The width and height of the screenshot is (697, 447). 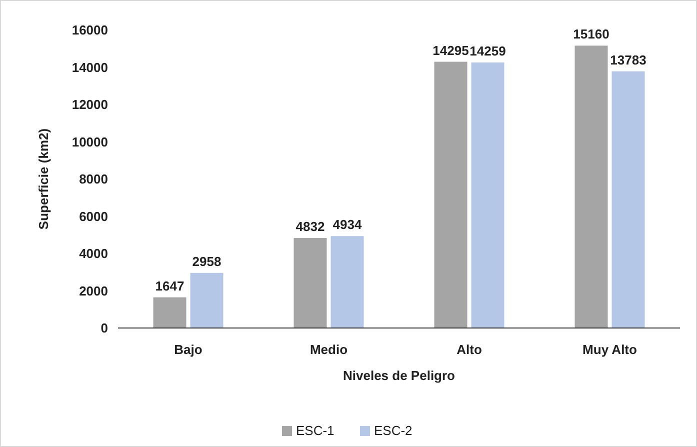 What do you see at coordinates (188, 349) in the screenshot?
I see `x-tick-label: Bajo` at bounding box center [188, 349].